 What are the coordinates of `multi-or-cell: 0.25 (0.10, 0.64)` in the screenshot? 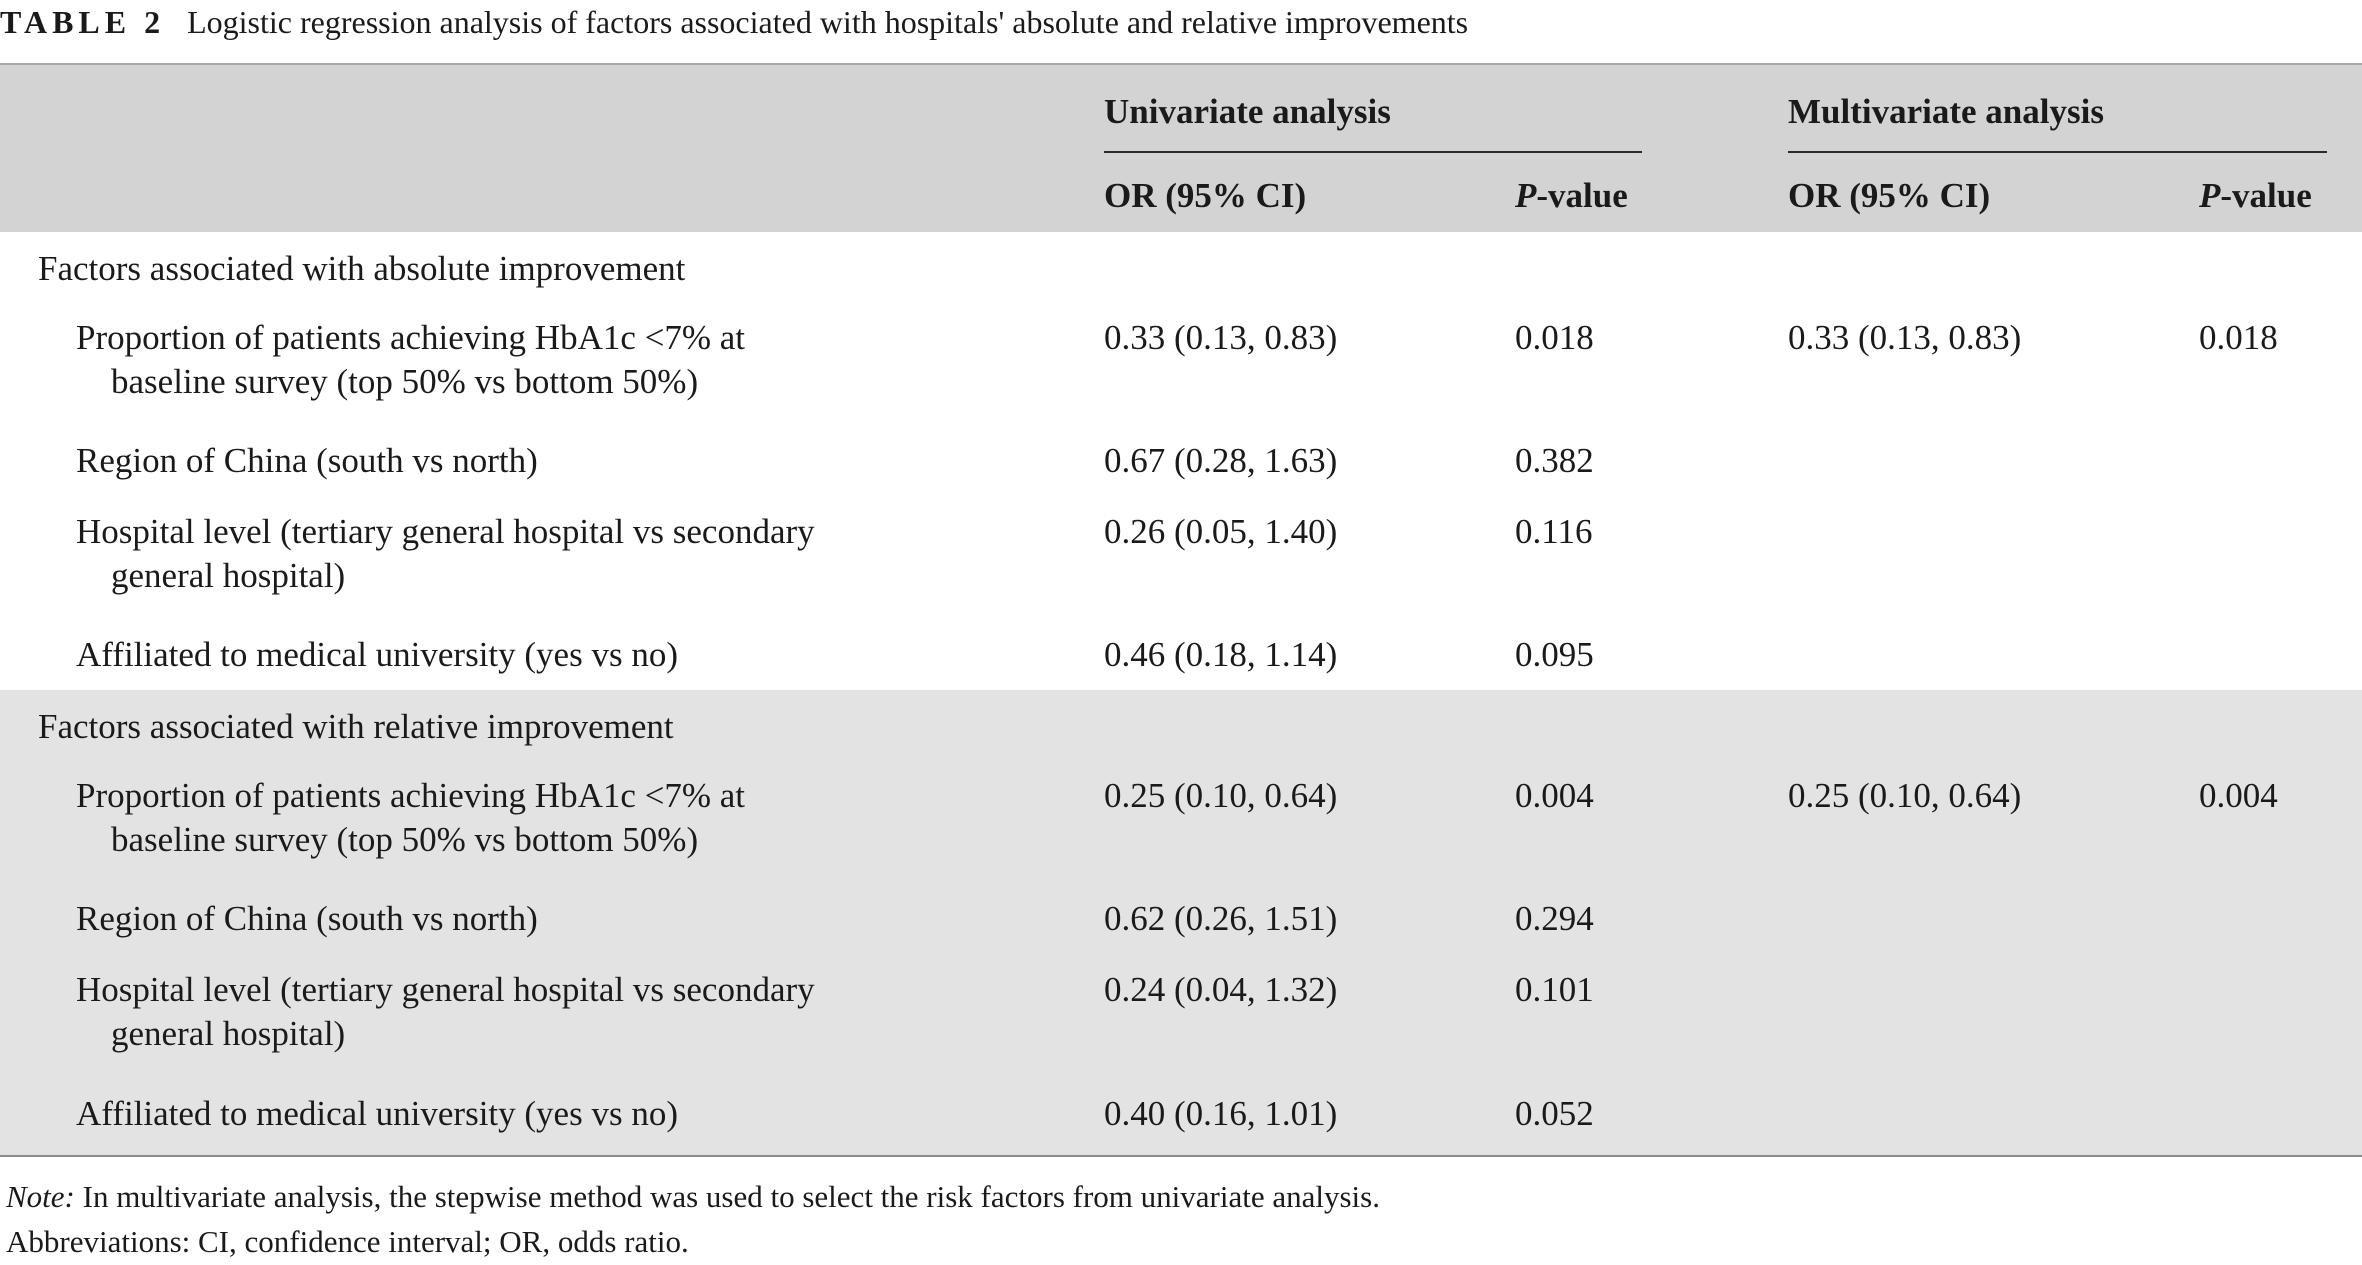 It's located at (1905, 795).